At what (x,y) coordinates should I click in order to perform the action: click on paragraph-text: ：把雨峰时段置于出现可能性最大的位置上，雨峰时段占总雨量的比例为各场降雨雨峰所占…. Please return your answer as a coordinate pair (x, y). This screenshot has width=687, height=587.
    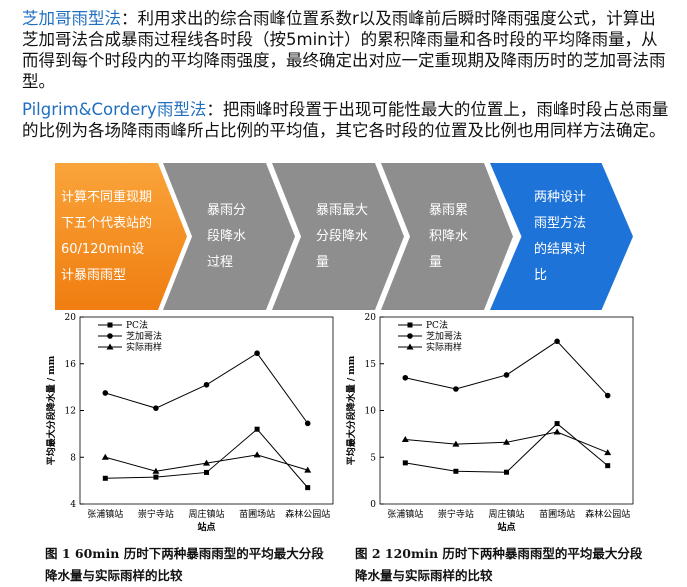
    Looking at the image, I should click on (345, 120).